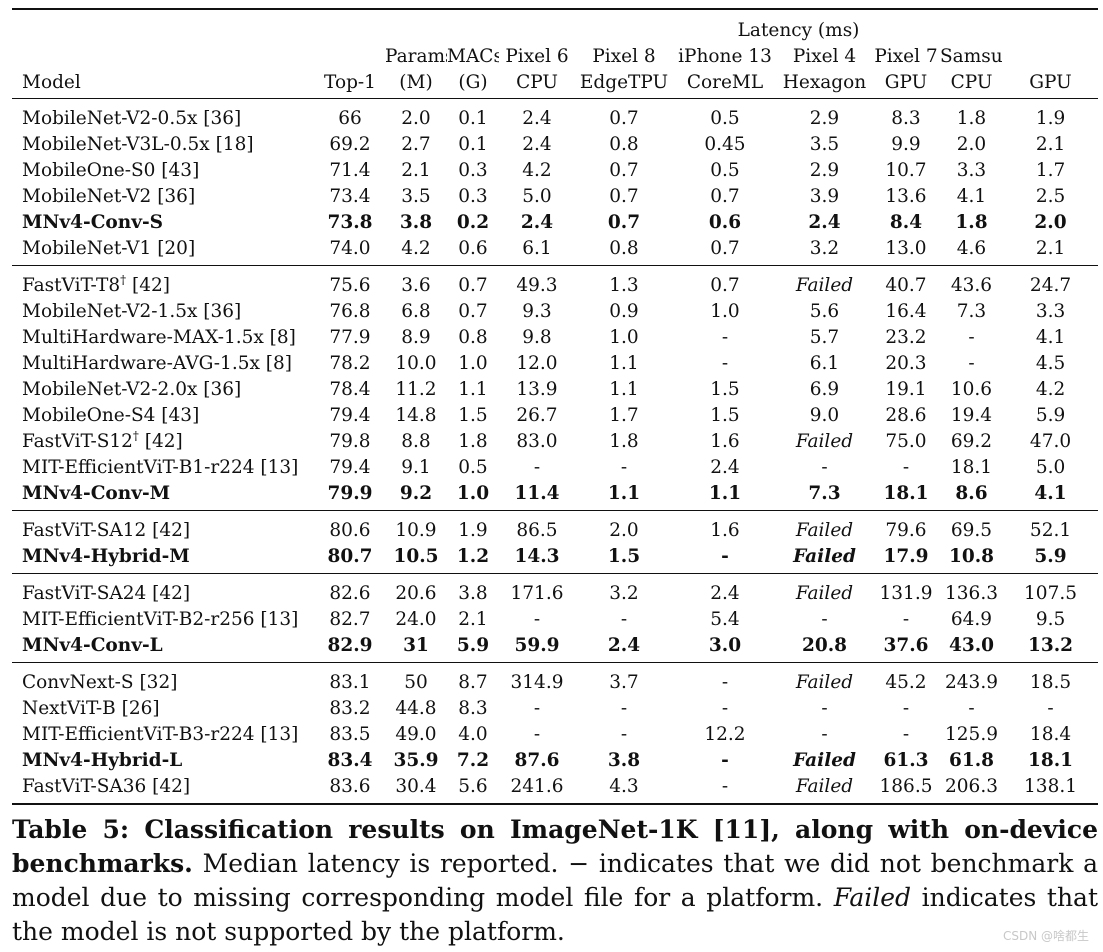  I want to click on value-cell: 4.2, so click(416, 248).